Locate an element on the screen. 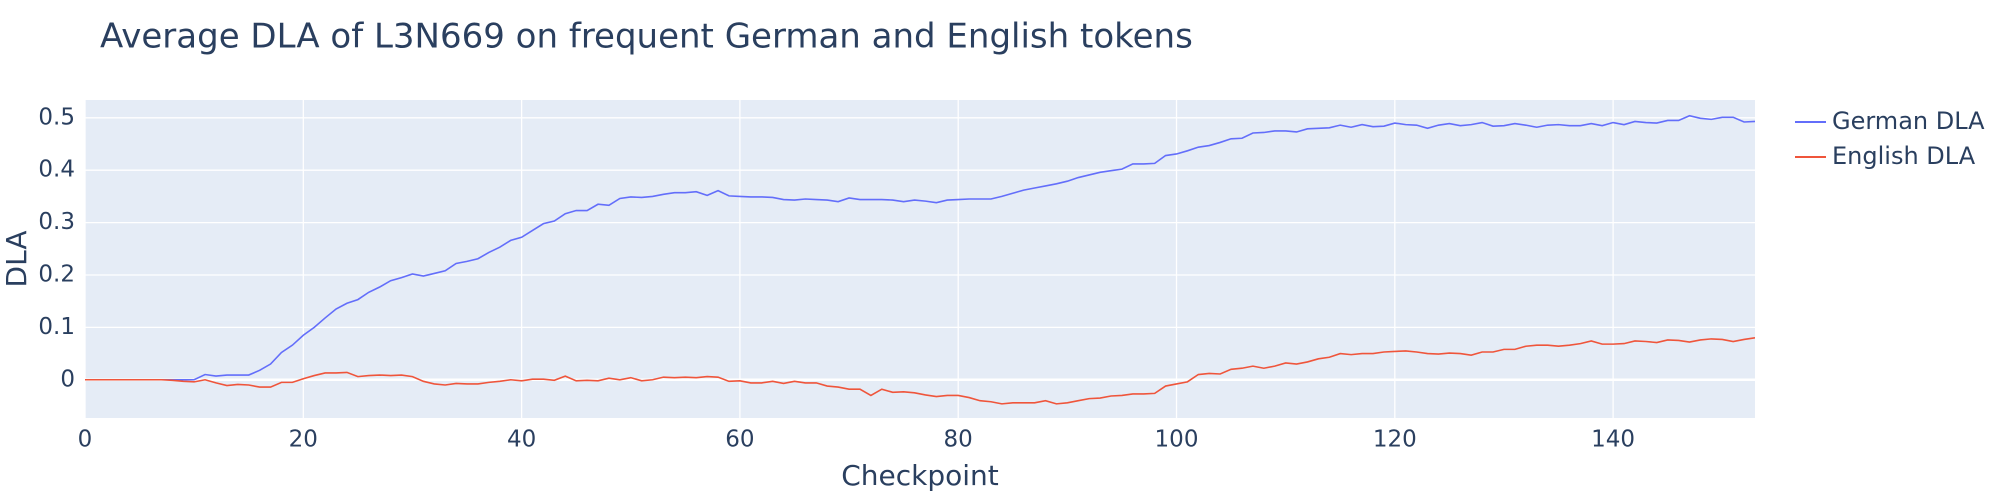 This screenshot has height=500, width=2000. y-tick-label: 0 is located at coordinates (67, 379).